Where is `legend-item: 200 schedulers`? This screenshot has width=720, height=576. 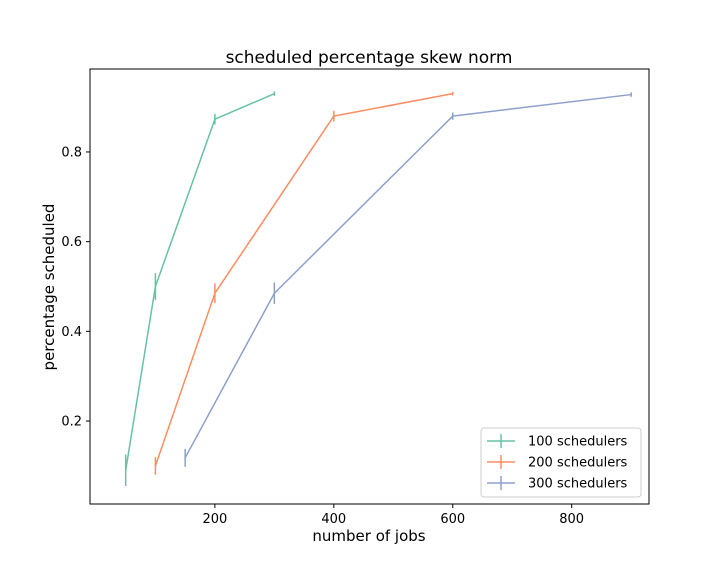
legend-item: 200 schedulers is located at coordinates (557, 463).